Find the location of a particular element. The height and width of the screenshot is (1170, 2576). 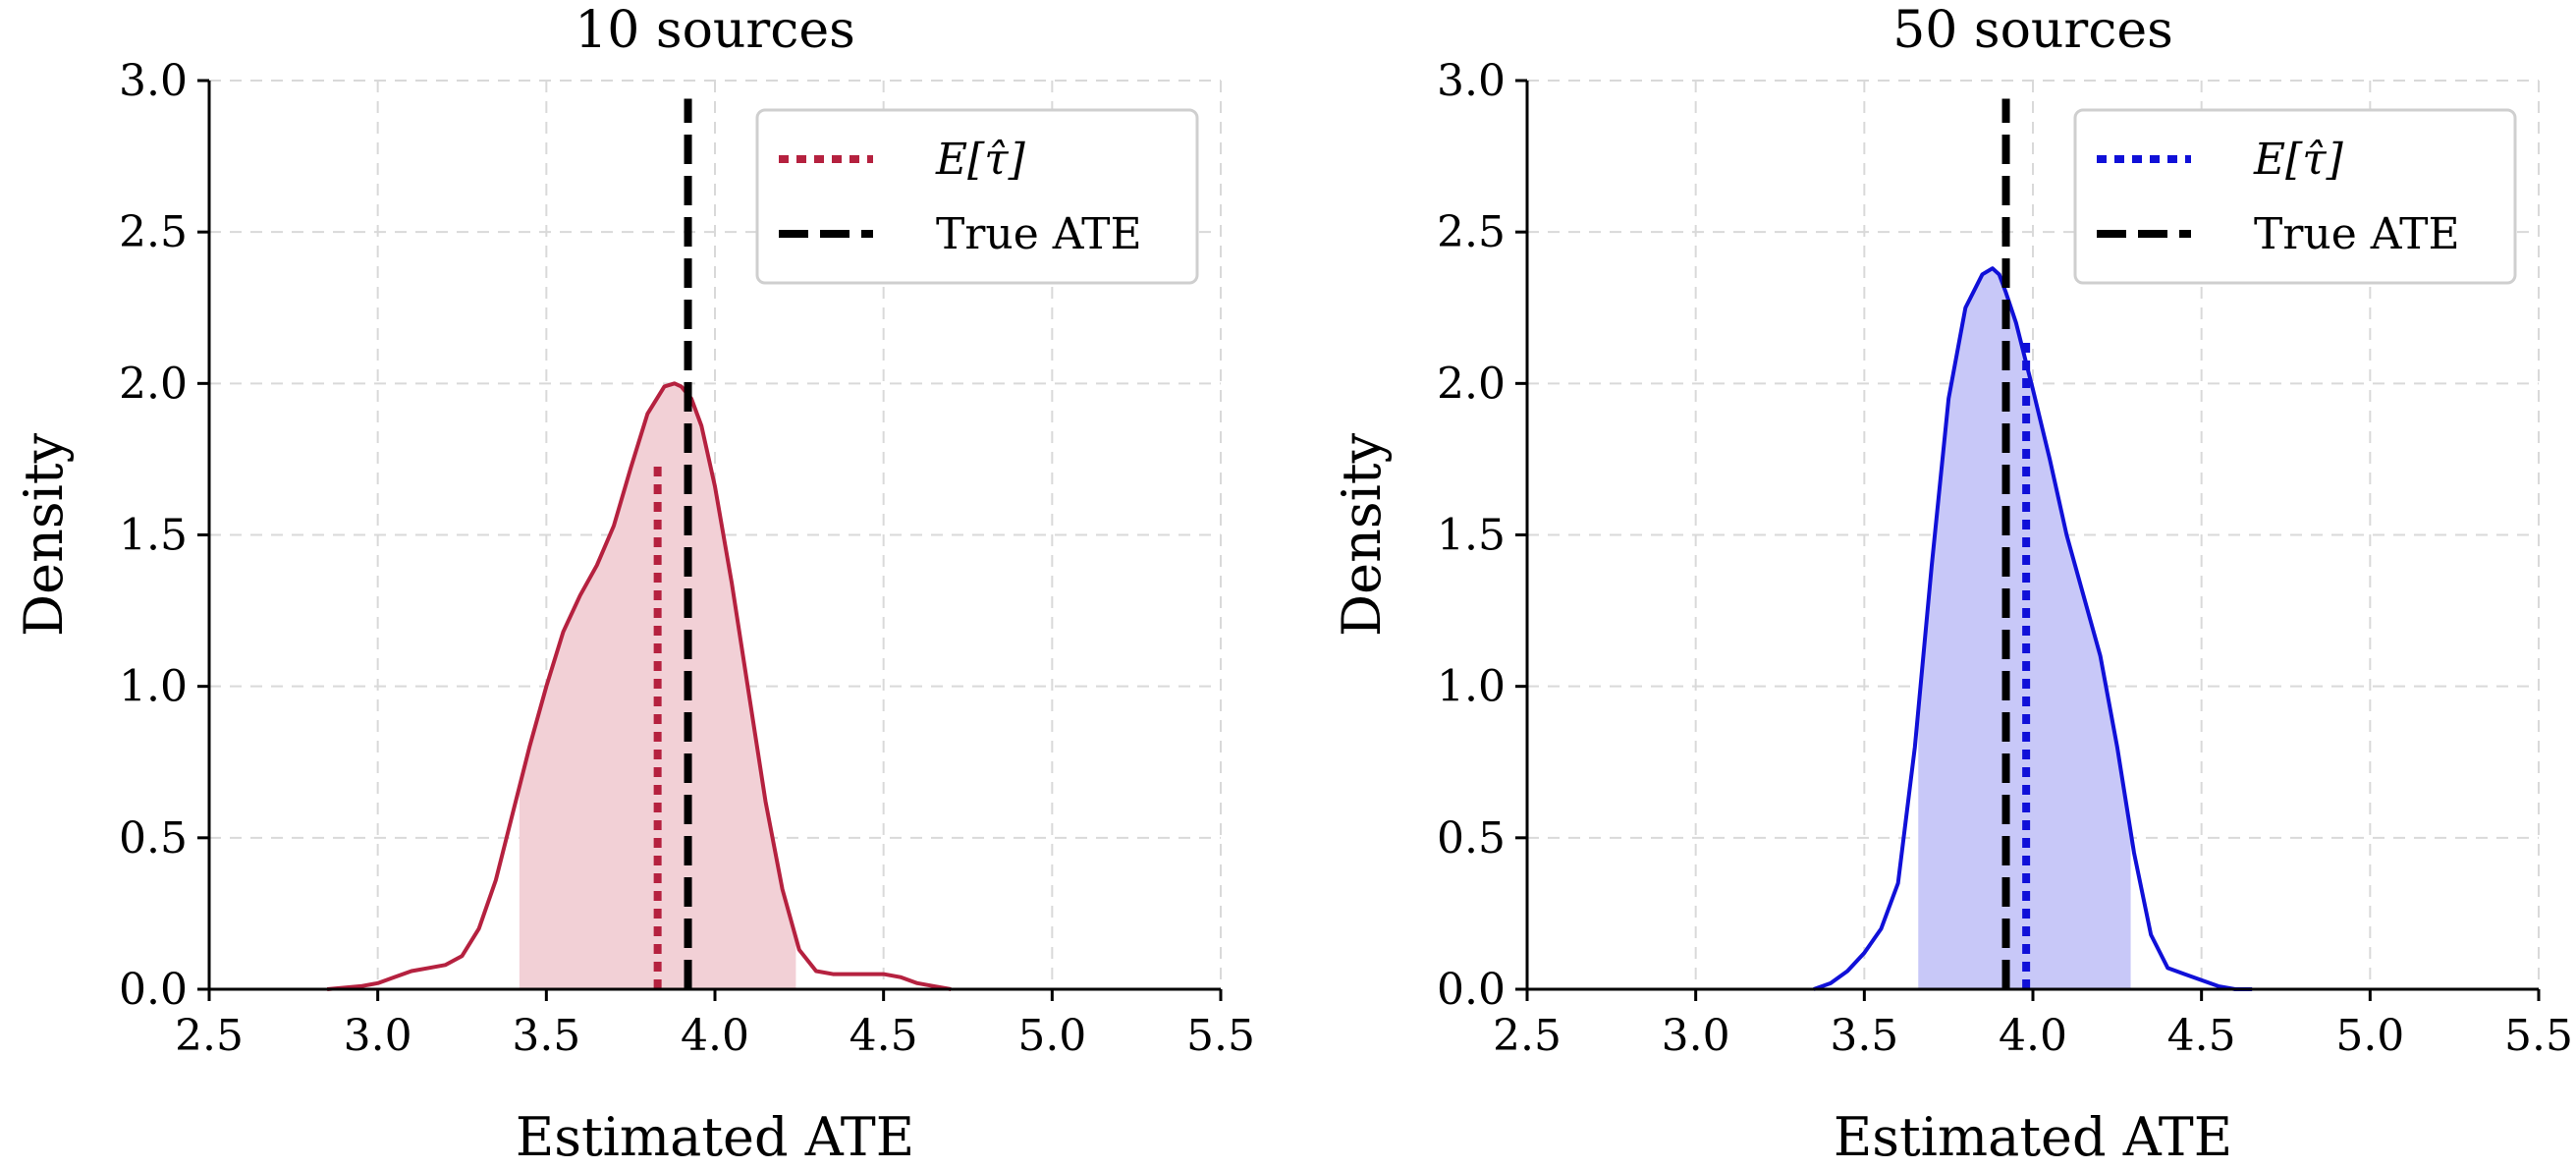

chart-title: 10 sources is located at coordinates (715, 30).